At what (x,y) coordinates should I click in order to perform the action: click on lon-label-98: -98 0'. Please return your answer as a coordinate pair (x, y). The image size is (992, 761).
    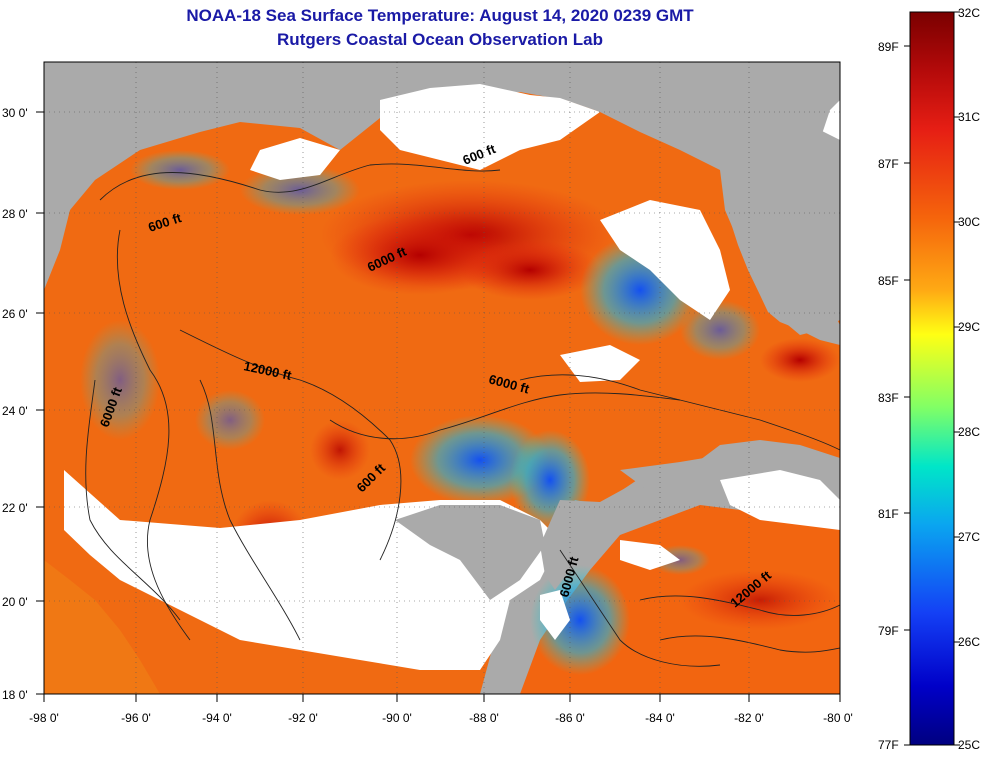
    Looking at the image, I should click on (44, 718).